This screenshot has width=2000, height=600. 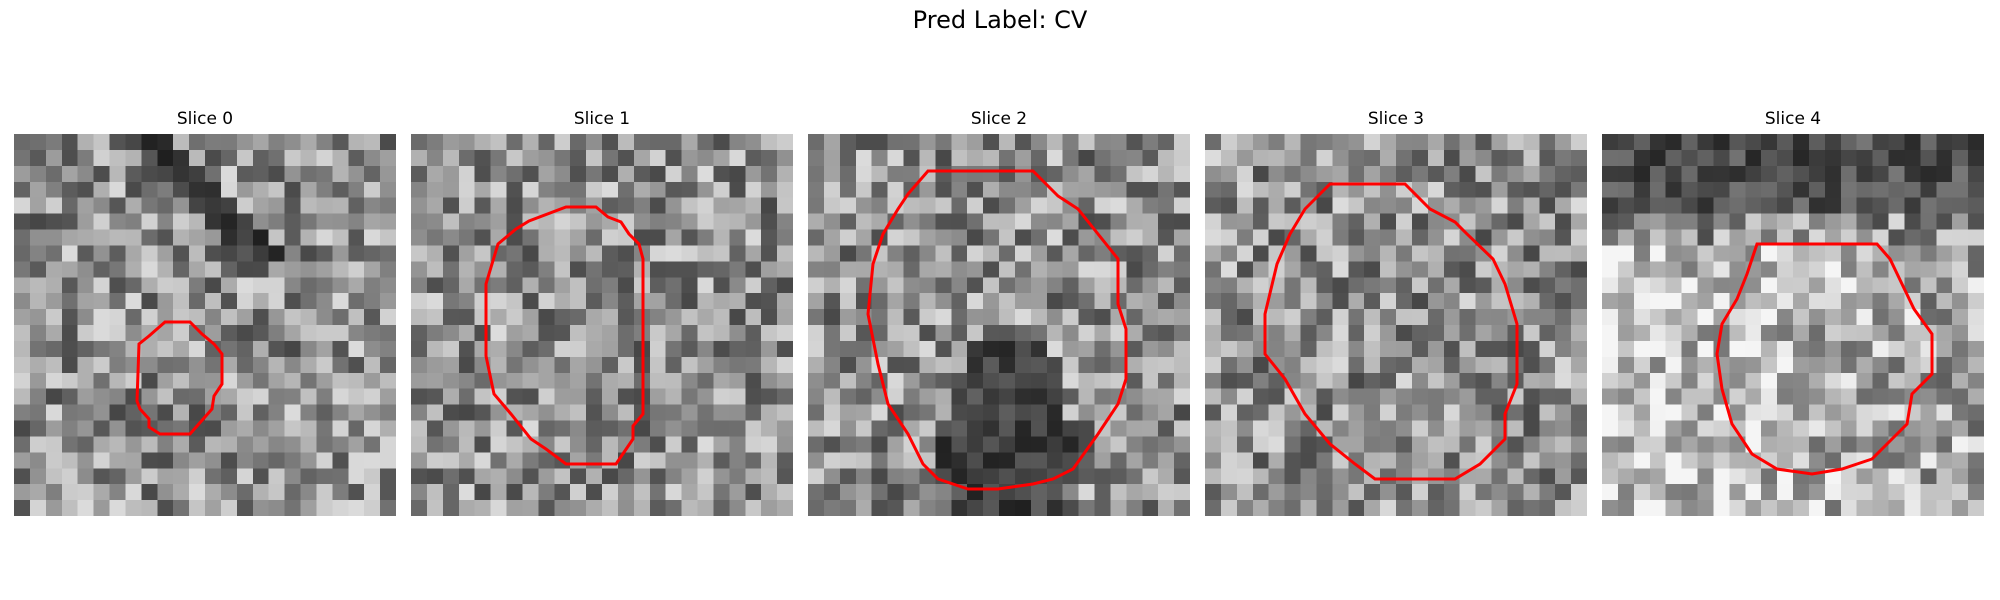 I want to click on slice-panel-0: Slice 0, so click(x=205, y=312).